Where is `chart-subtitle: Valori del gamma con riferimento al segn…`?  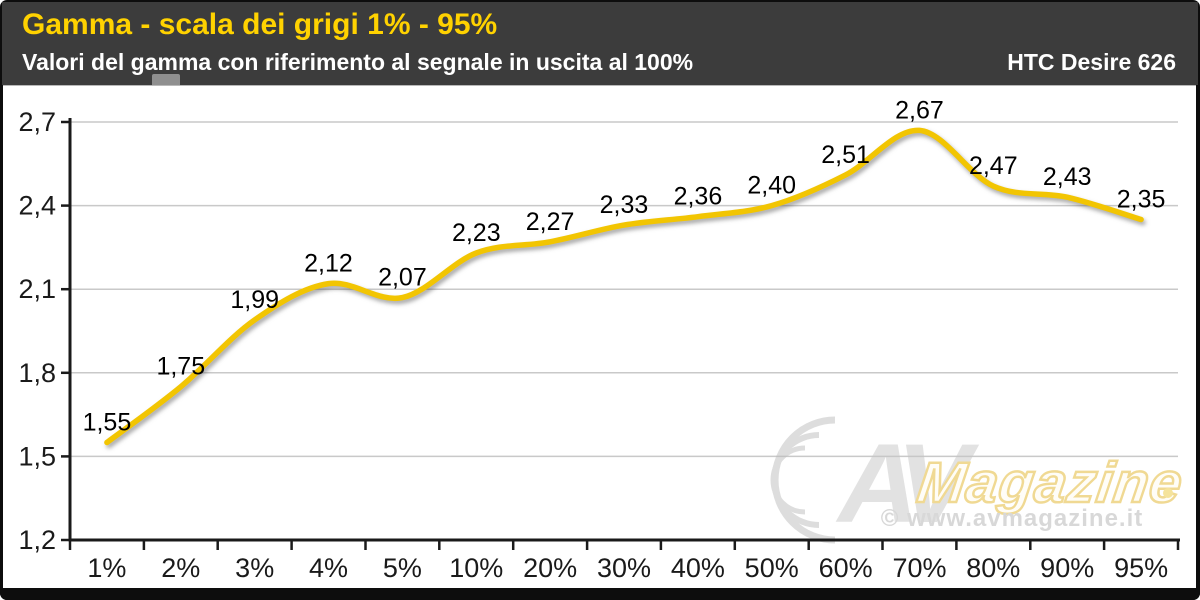
chart-subtitle: Valori del gamma con riferimento al segn… is located at coordinates (358, 62).